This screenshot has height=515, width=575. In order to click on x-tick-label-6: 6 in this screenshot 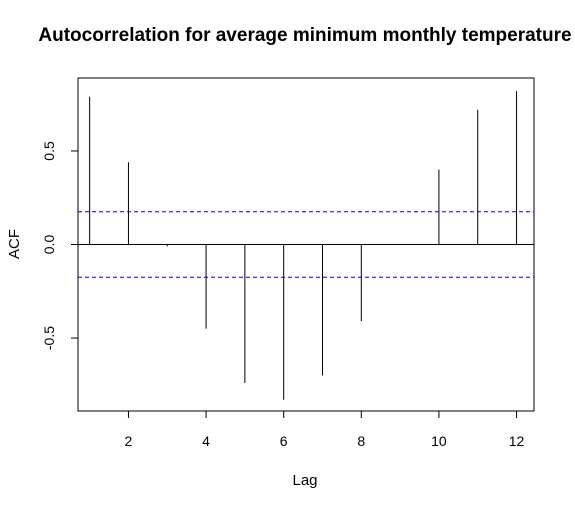, I will do `click(284, 441)`.